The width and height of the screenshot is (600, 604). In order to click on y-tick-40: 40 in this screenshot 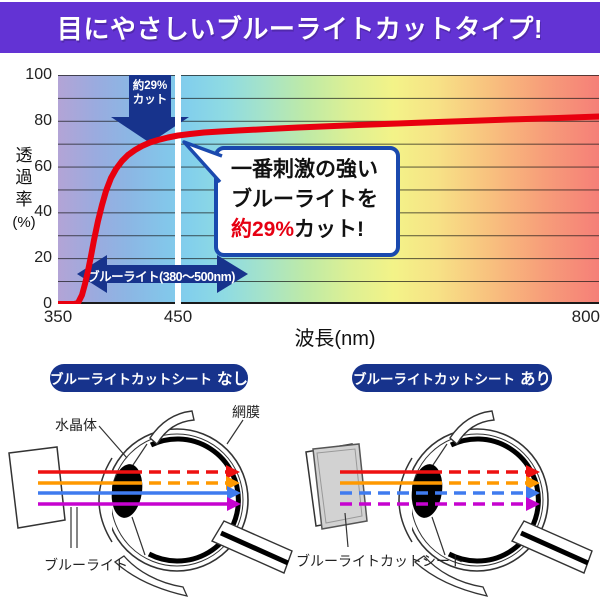, I will do `click(43, 211)`.